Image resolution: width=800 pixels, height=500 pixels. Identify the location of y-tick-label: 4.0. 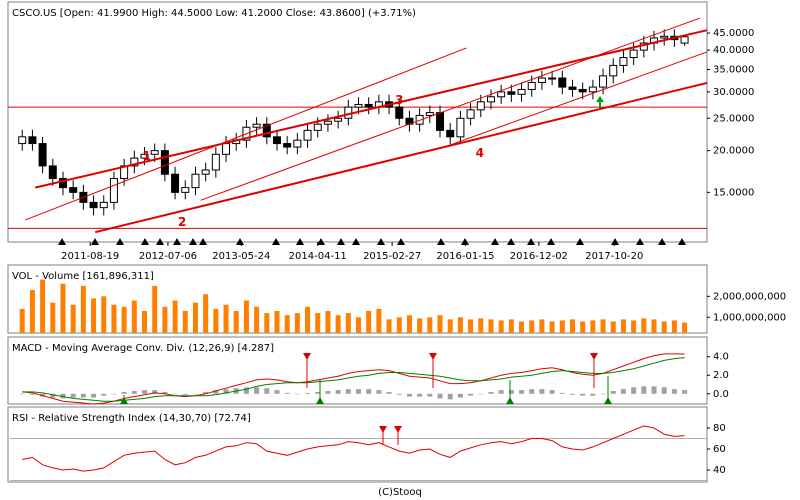
(721, 357).